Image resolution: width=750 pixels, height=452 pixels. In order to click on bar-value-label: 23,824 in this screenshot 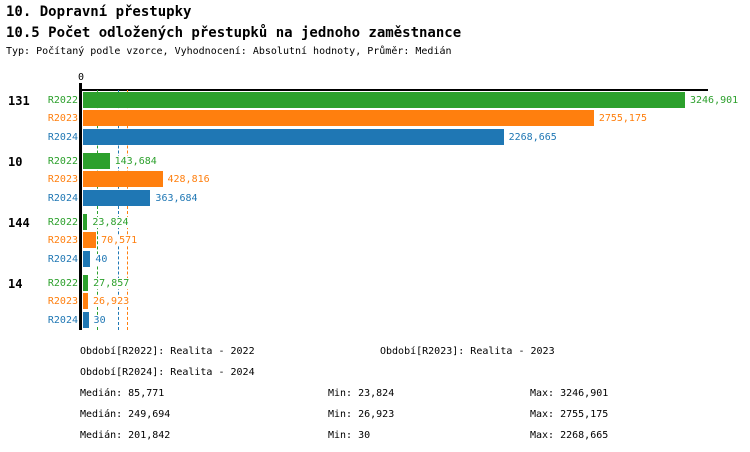, I will do `click(110, 222)`.